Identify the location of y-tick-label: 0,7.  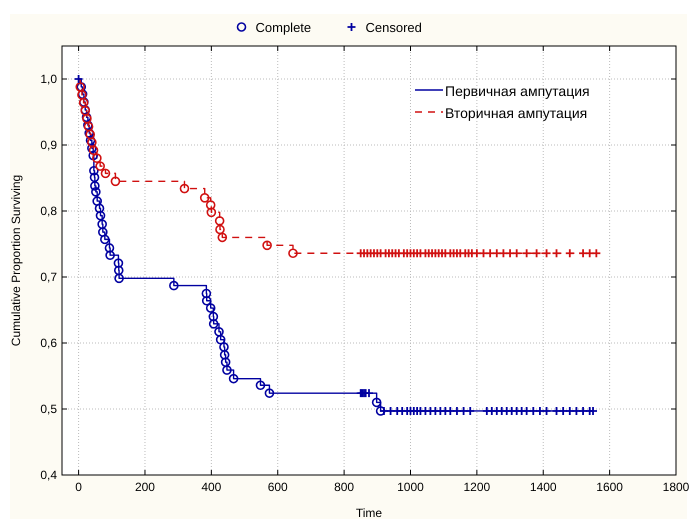
(49, 277).